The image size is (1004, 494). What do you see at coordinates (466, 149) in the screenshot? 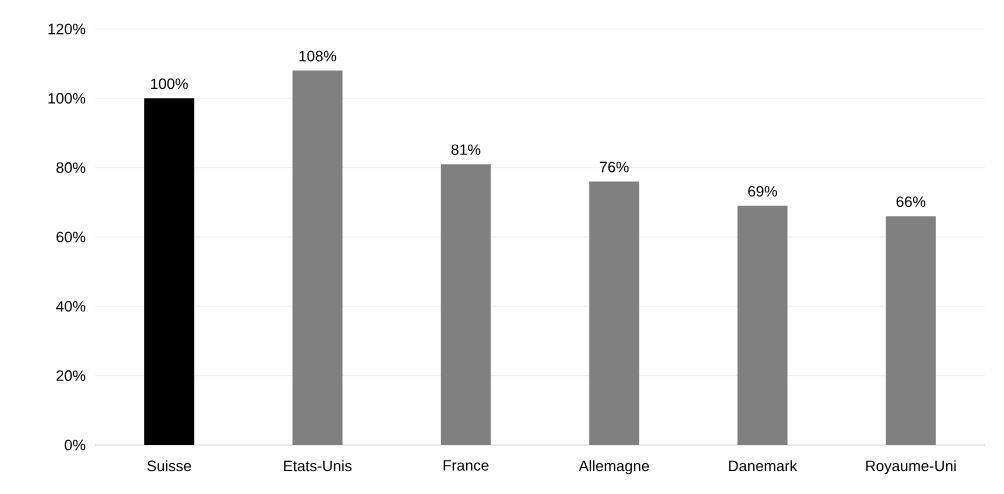
I see `data-label: 81%` at bounding box center [466, 149].